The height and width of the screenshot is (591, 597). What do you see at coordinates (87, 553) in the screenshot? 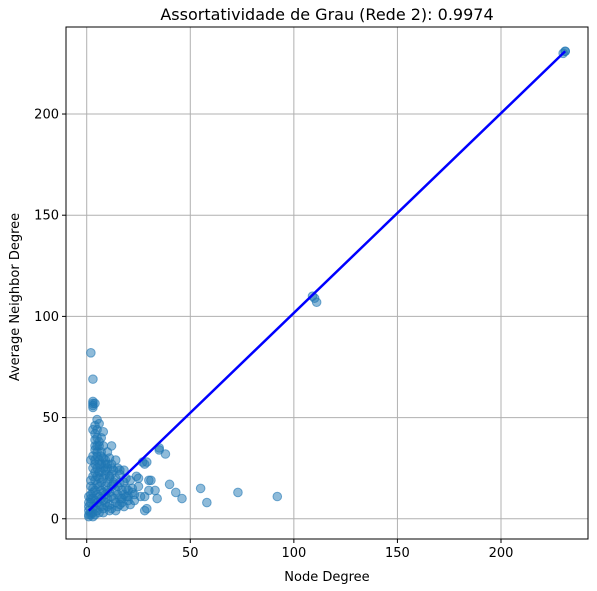
I see `x-tick-label: 0` at bounding box center [87, 553].